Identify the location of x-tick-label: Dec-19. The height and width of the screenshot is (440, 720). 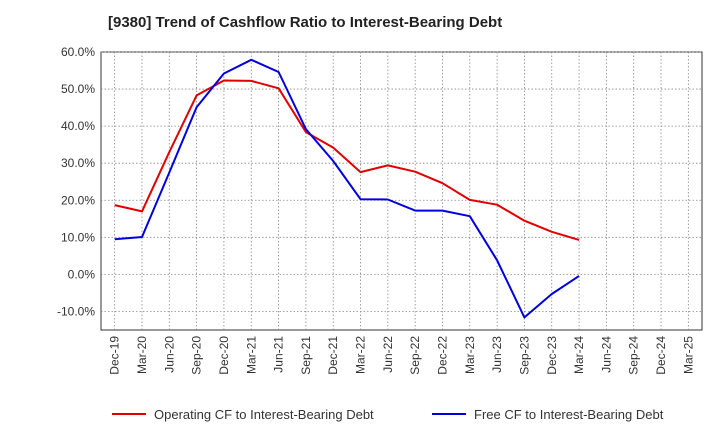
(115, 355).